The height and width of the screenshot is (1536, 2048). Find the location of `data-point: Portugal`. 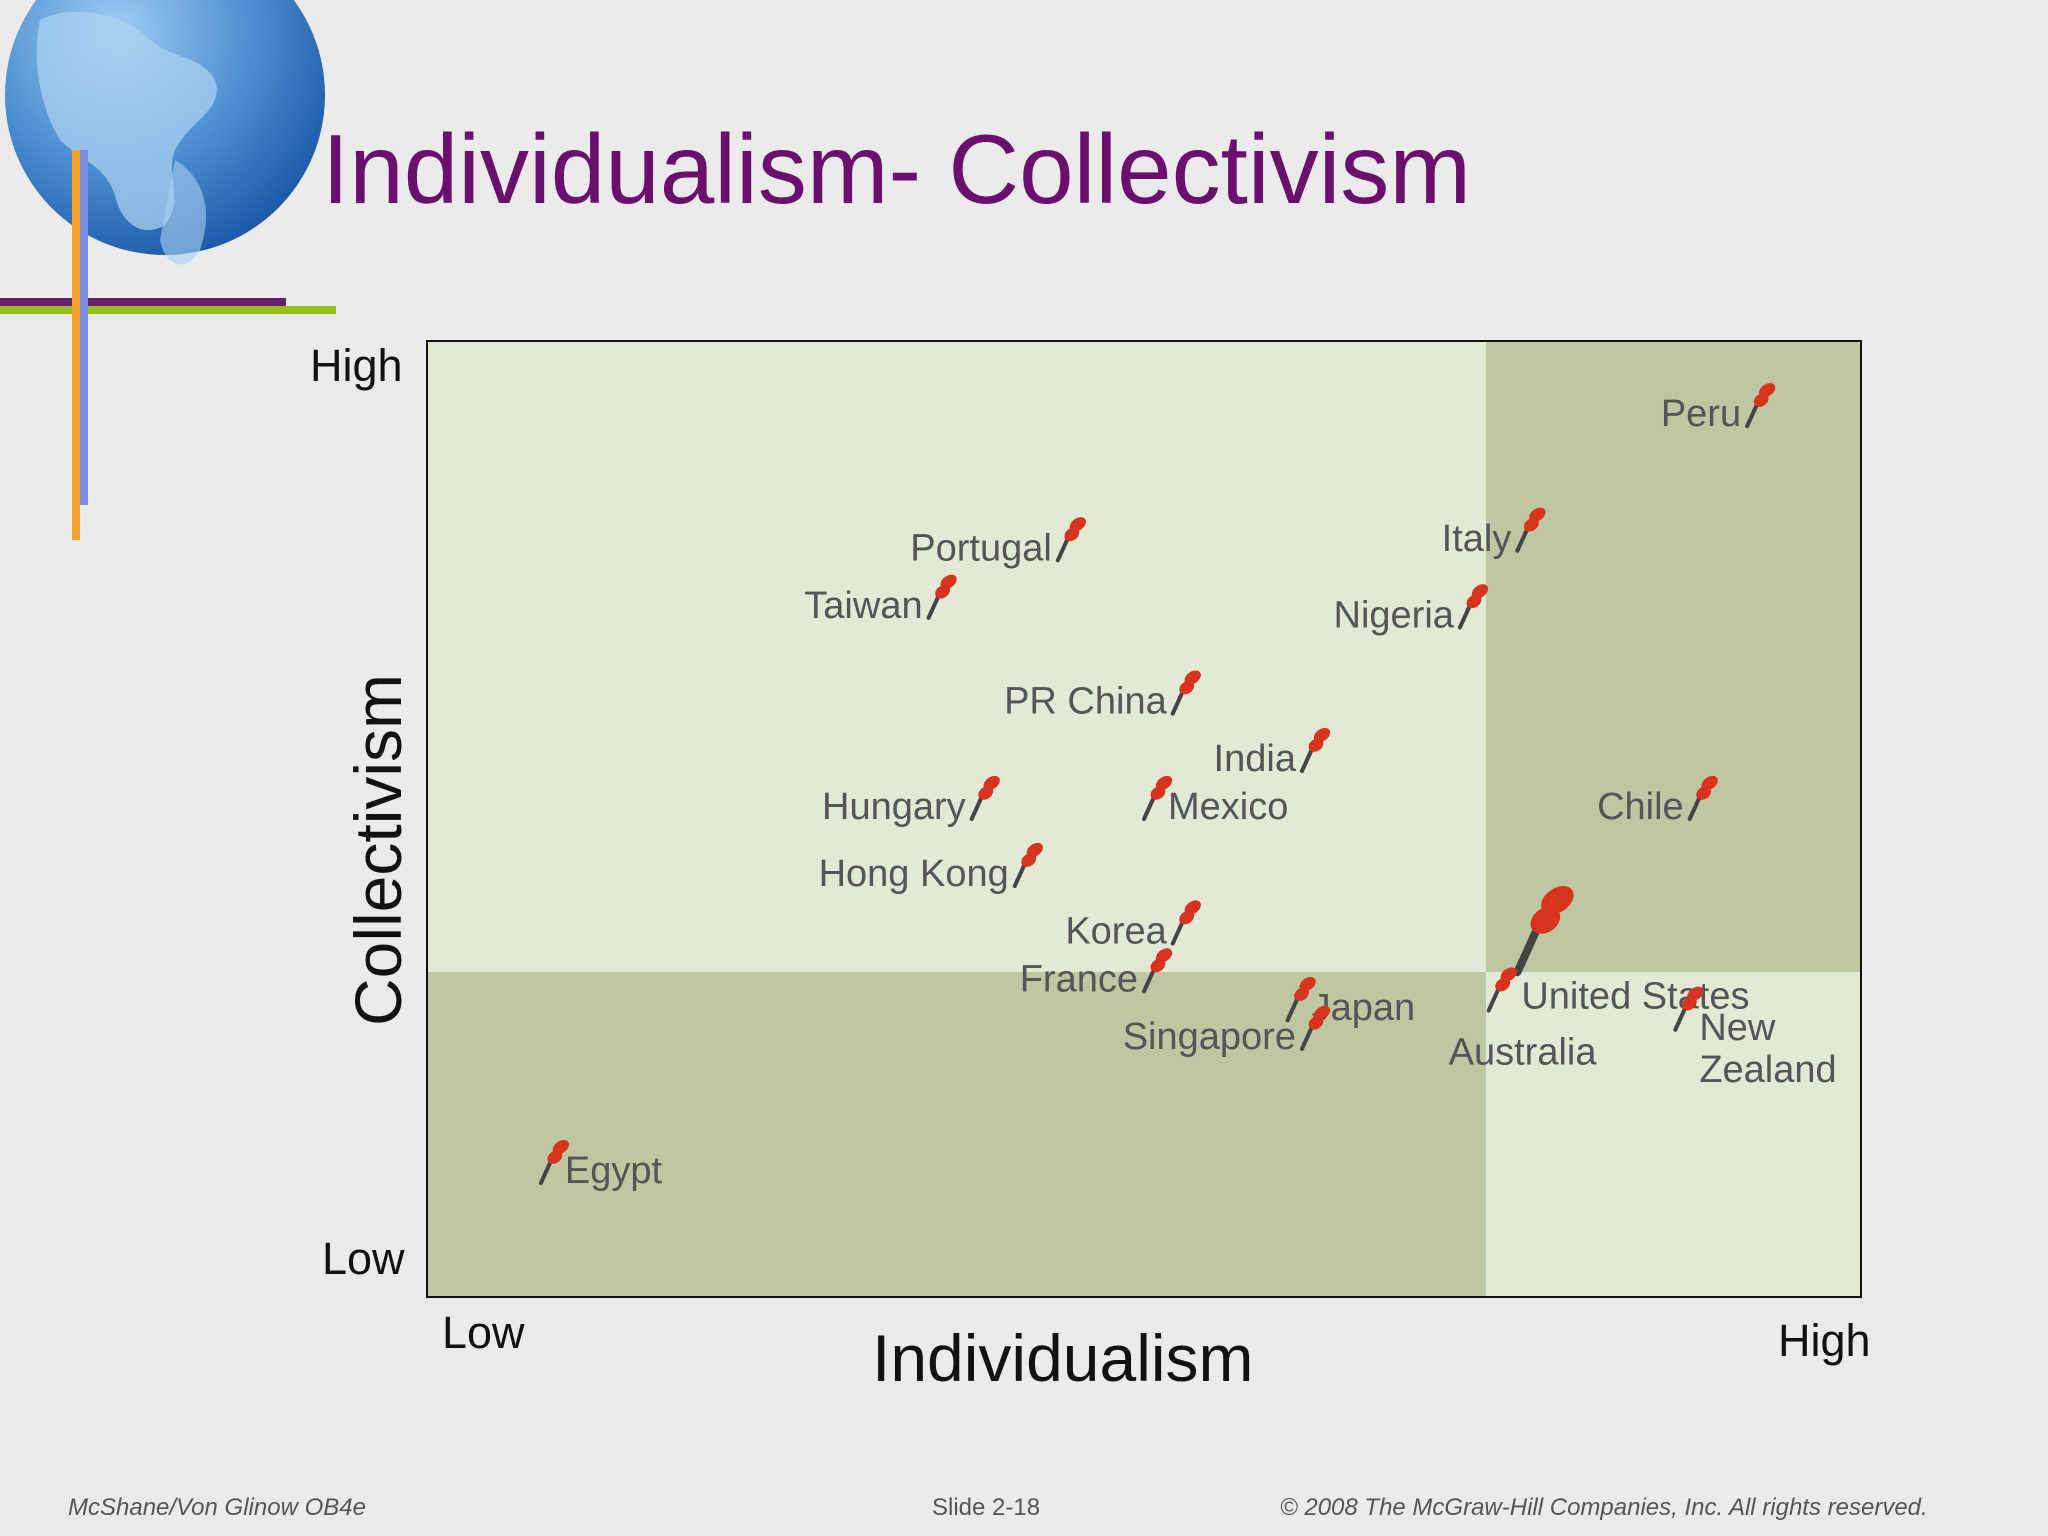

data-point: Portugal is located at coordinates (998, 543).